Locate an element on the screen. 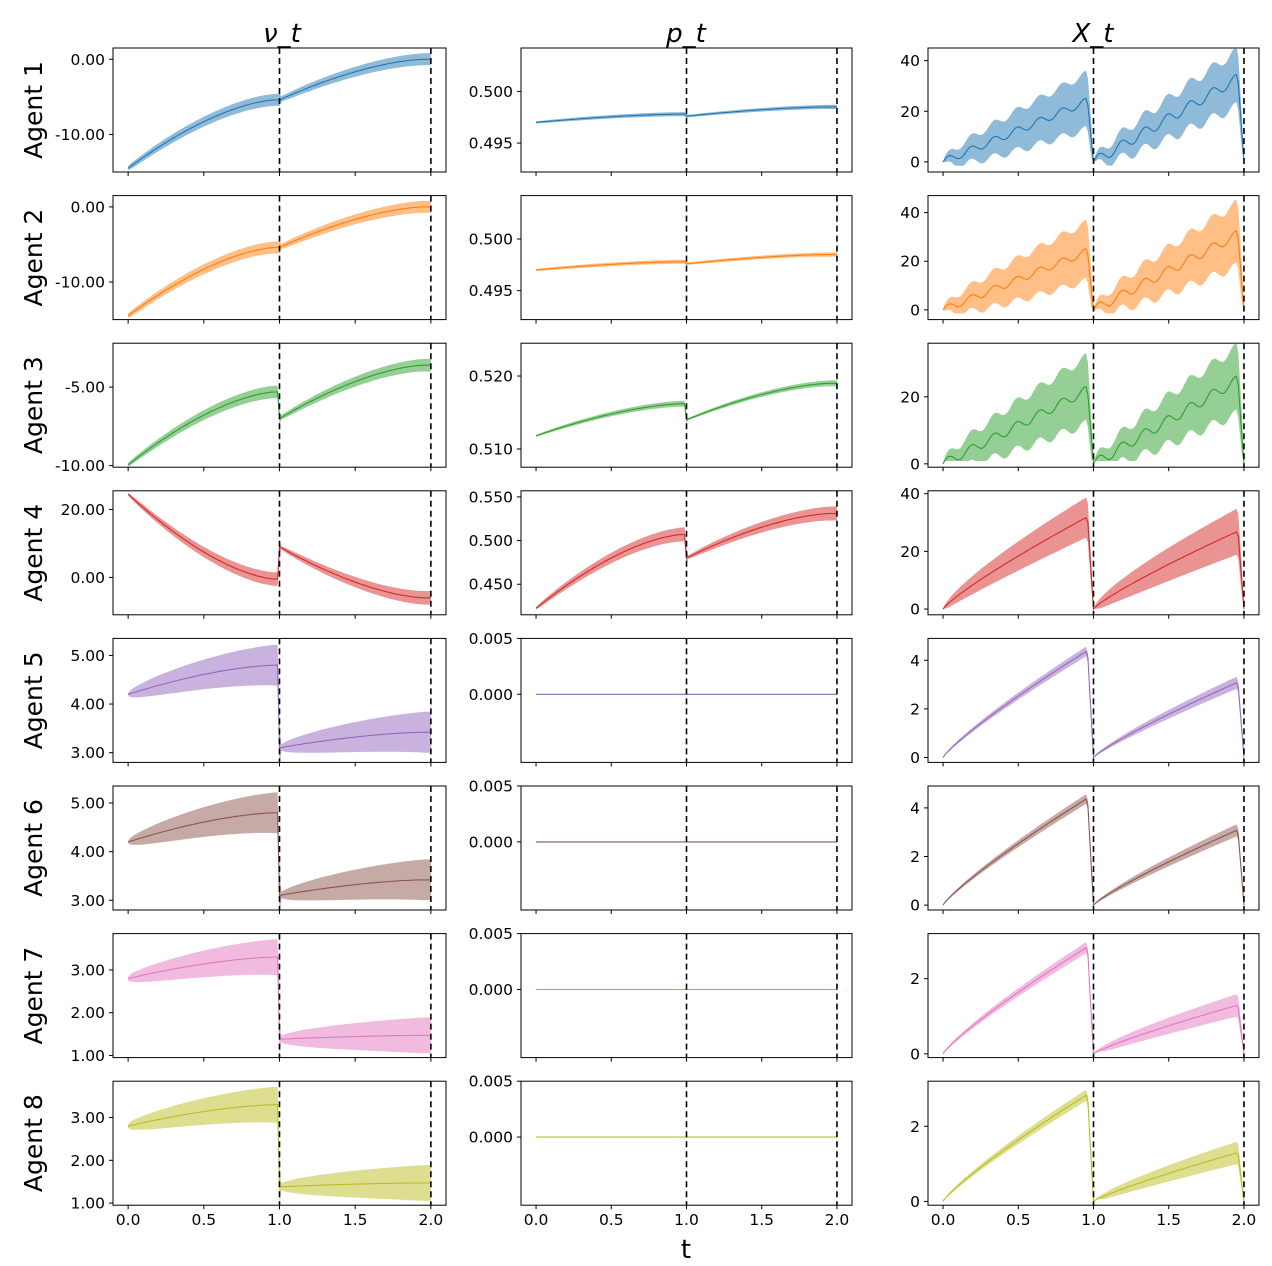 The height and width of the screenshot is (1266, 1272). panel-nu-row-2: 0.00 -10.00 is located at coordinates (251, 259).